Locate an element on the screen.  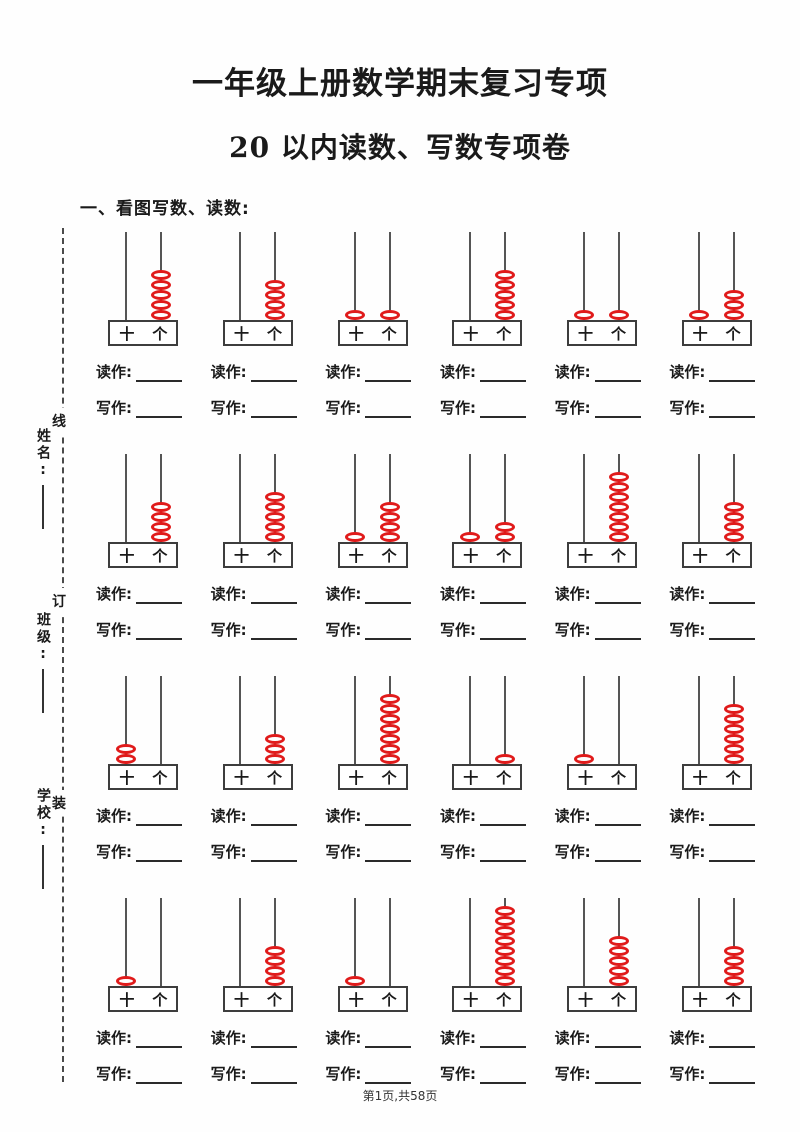
school-field-blank is located at coordinates (43, 867).